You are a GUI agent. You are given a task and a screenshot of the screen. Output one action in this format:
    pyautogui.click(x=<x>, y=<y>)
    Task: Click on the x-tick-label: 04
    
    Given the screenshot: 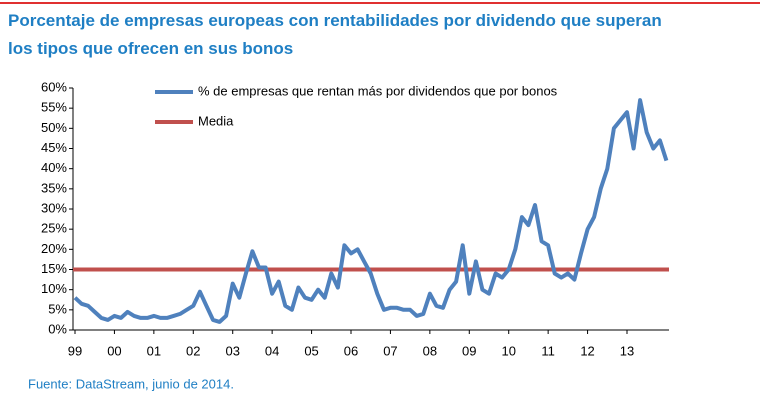 What is the action you would take?
    pyautogui.click(x=272, y=350)
    